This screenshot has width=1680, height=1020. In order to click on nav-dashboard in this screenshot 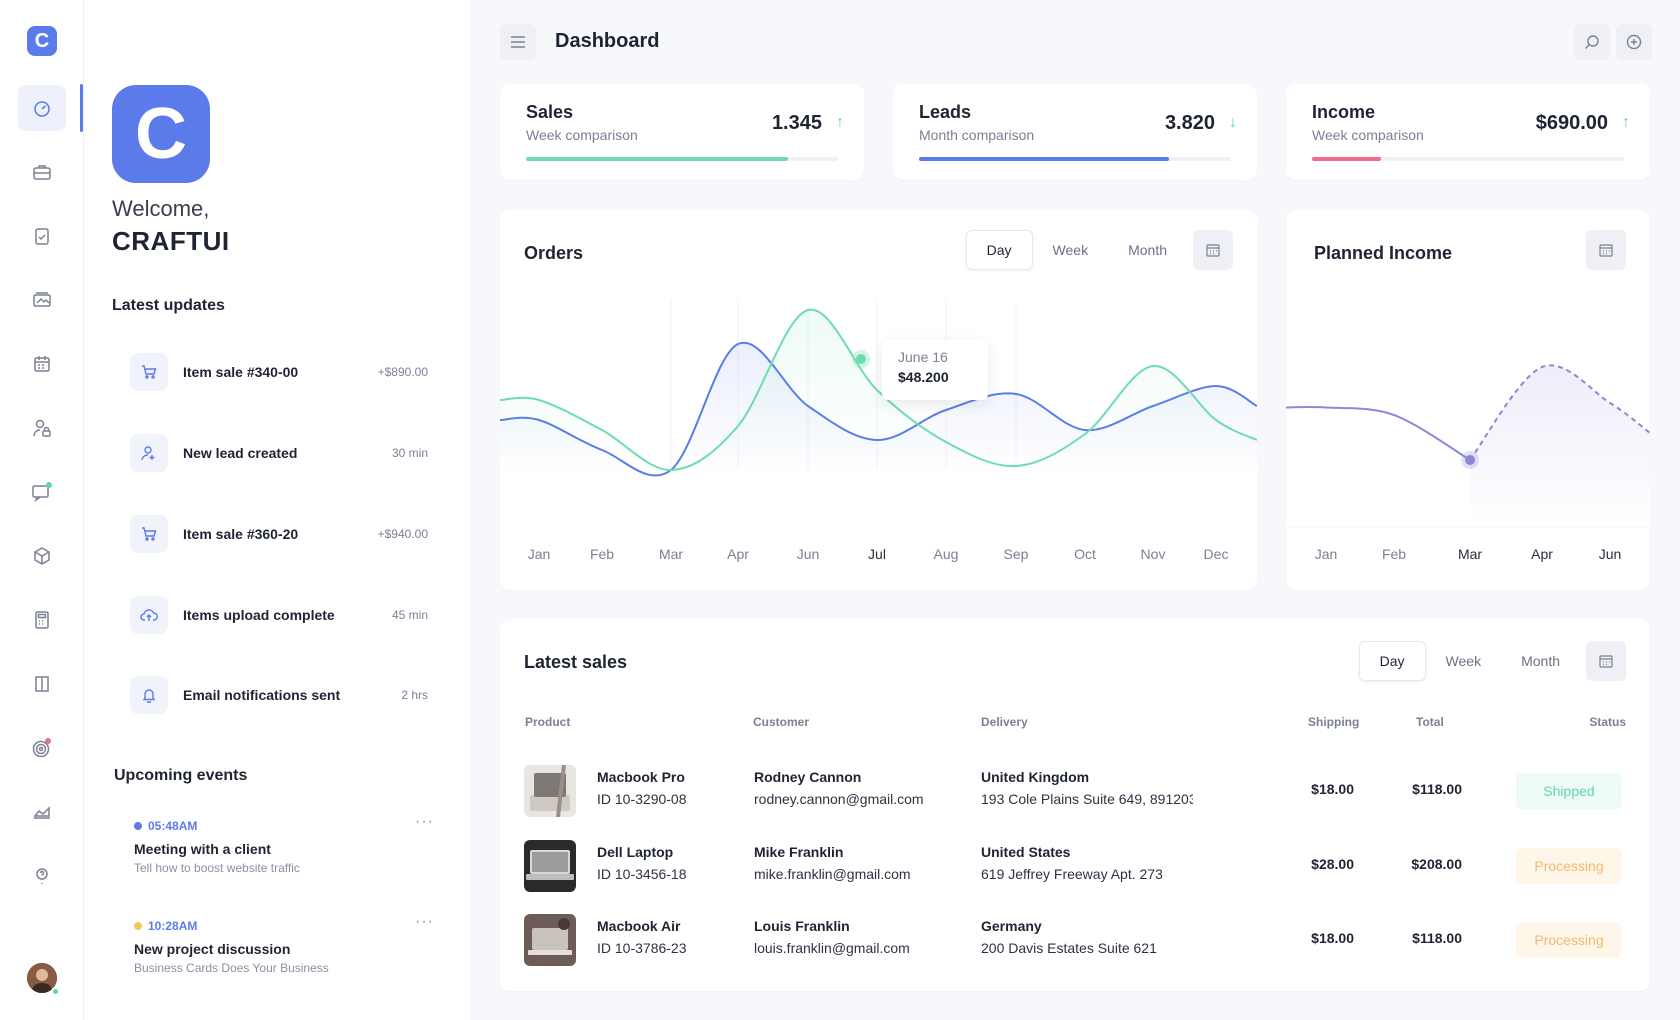, I will do `click(42, 108)`.